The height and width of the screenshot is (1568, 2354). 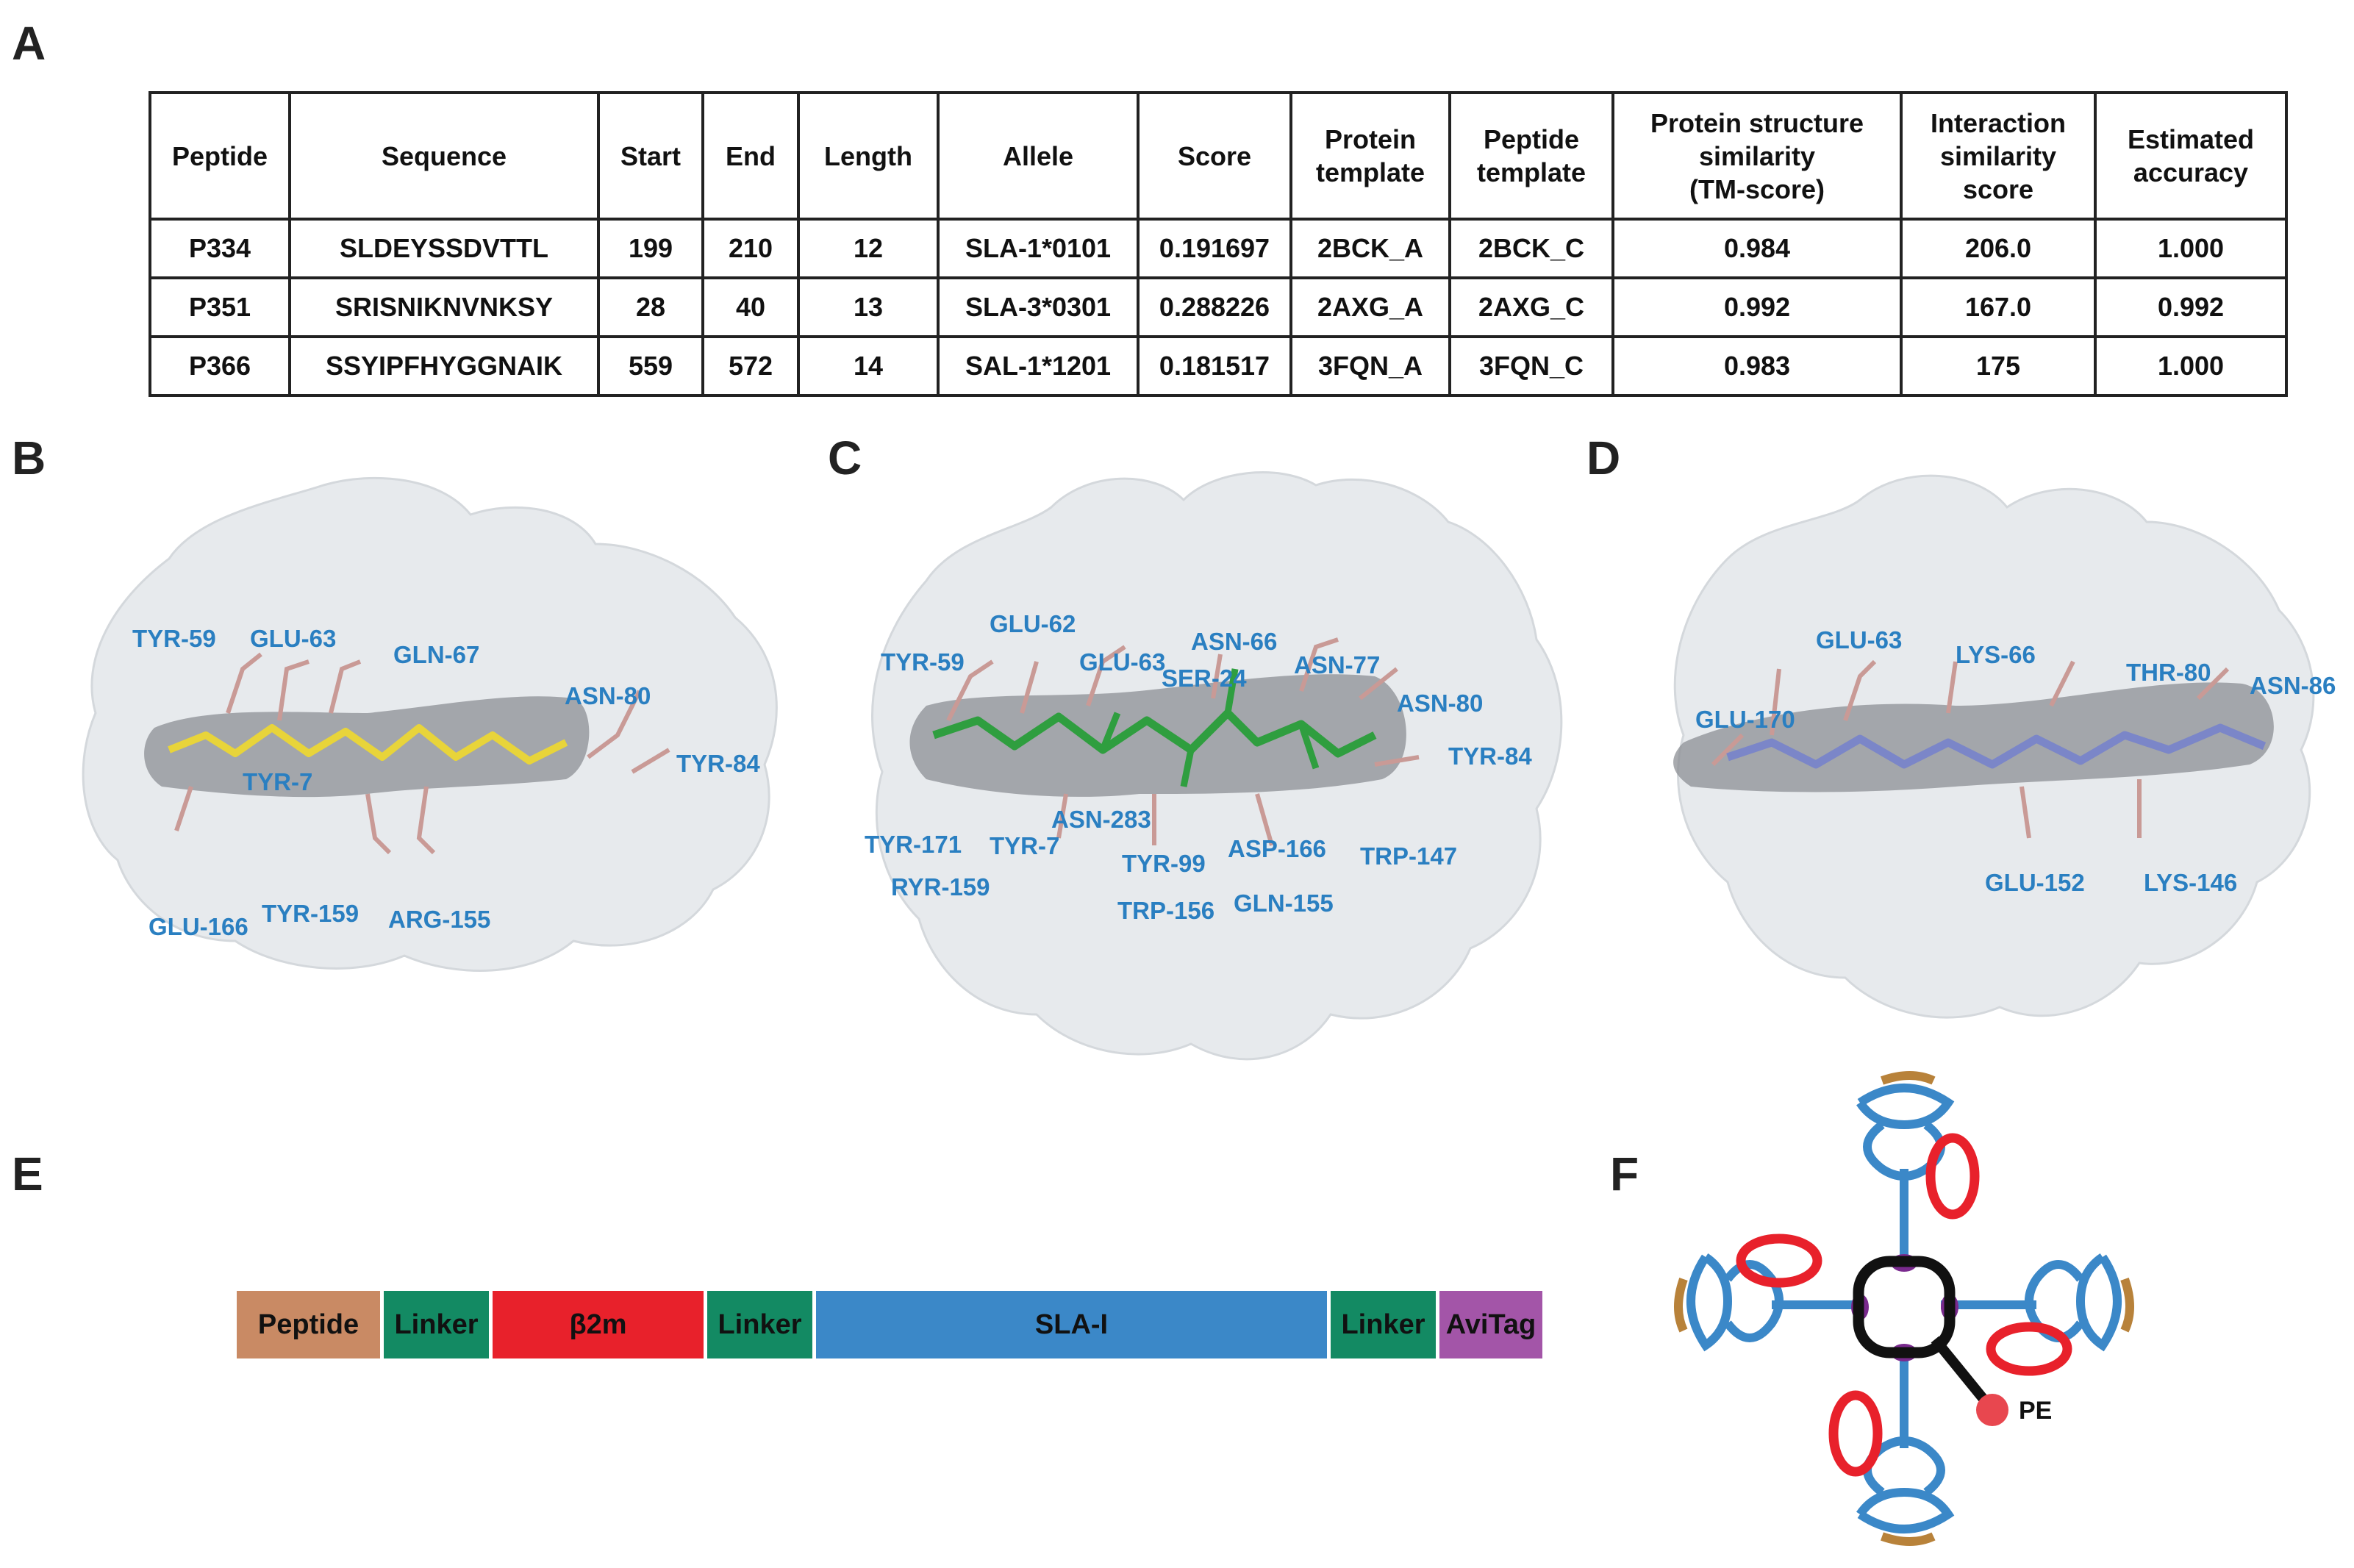 I want to click on construct-segment-sla-i: SLA-I, so click(x=1073, y=1324).